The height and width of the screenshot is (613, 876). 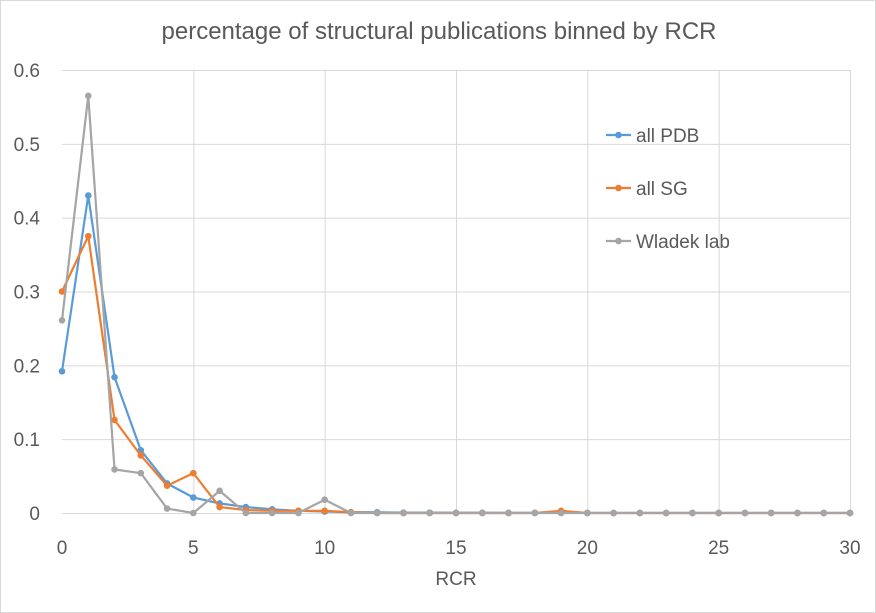 What do you see at coordinates (324, 548) in the screenshot?
I see `x-tick-label: 10` at bounding box center [324, 548].